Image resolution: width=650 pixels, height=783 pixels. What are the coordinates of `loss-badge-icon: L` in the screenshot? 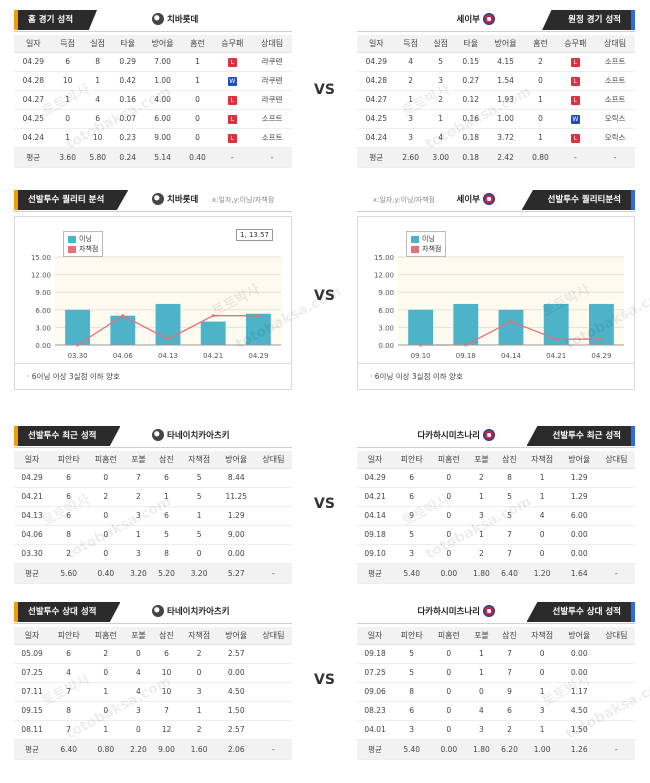 It's located at (232, 62).